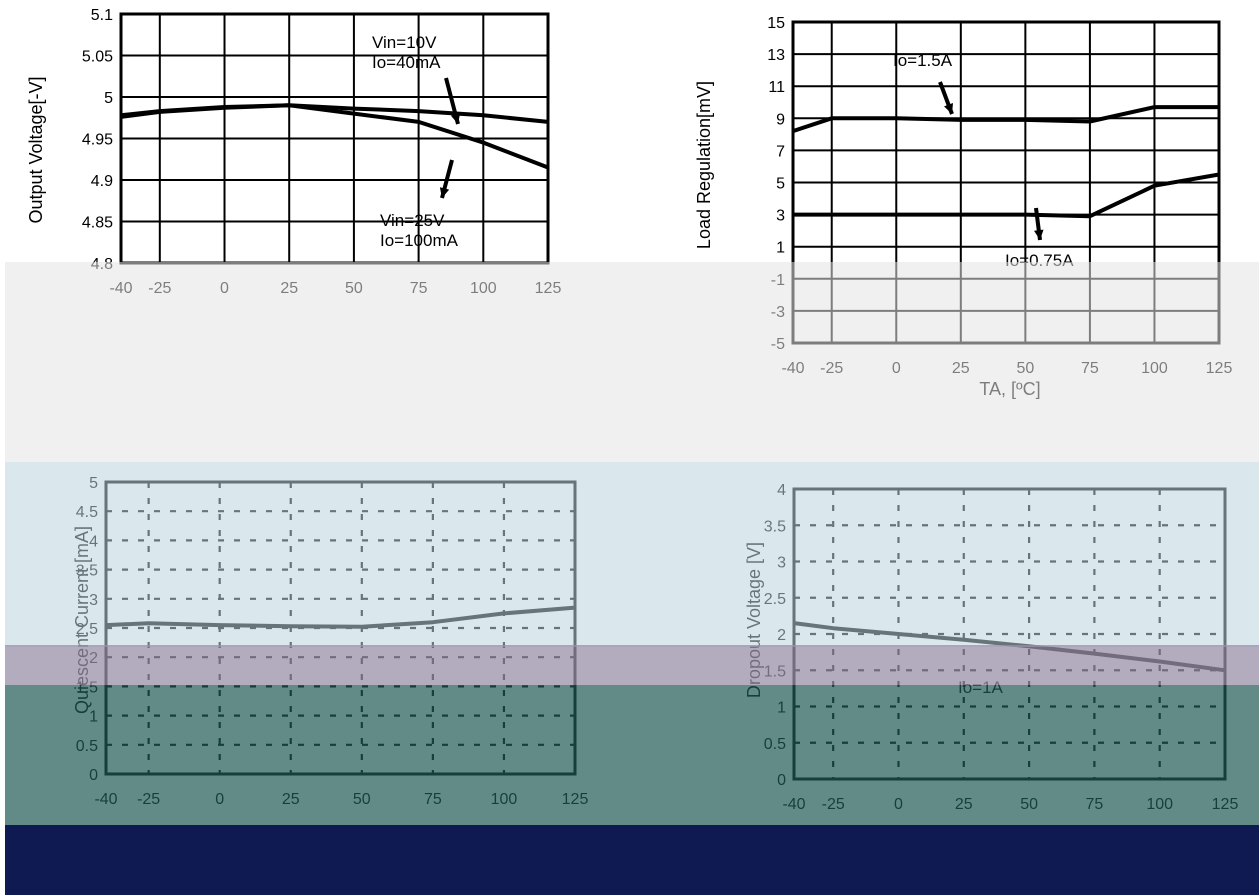  What do you see at coordinates (419, 240) in the screenshot?
I see `series-annotation: Io=100mA` at bounding box center [419, 240].